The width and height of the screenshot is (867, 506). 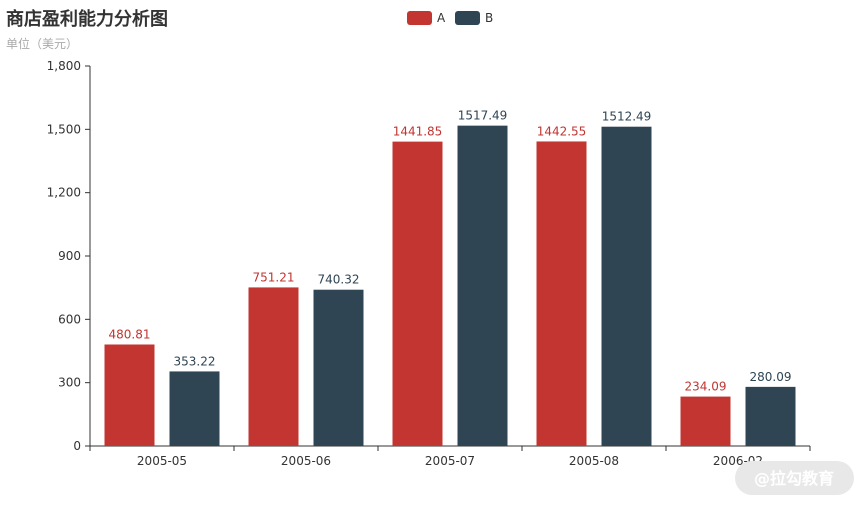 I want to click on y-tick-label: 1,800, so click(x=64, y=66).